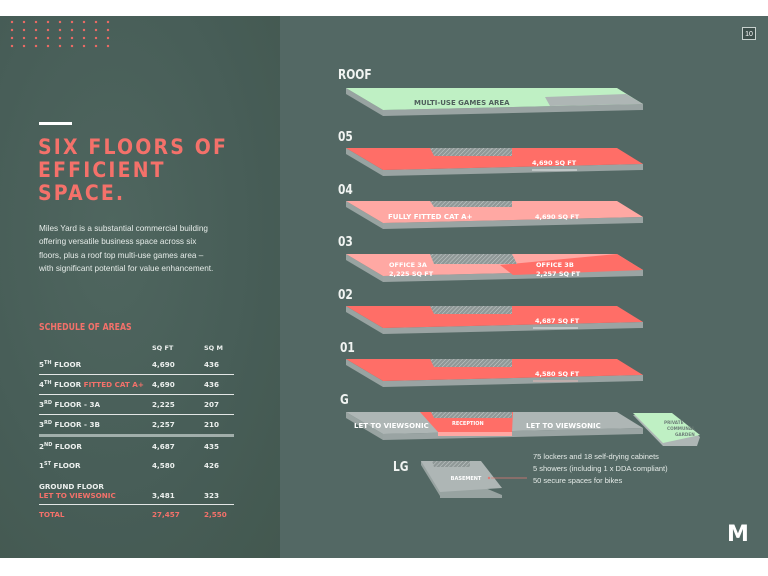 The image size is (768, 576). Describe the element at coordinates (355, 75) in the screenshot. I see `floor-label-roof: ROOF` at that location.